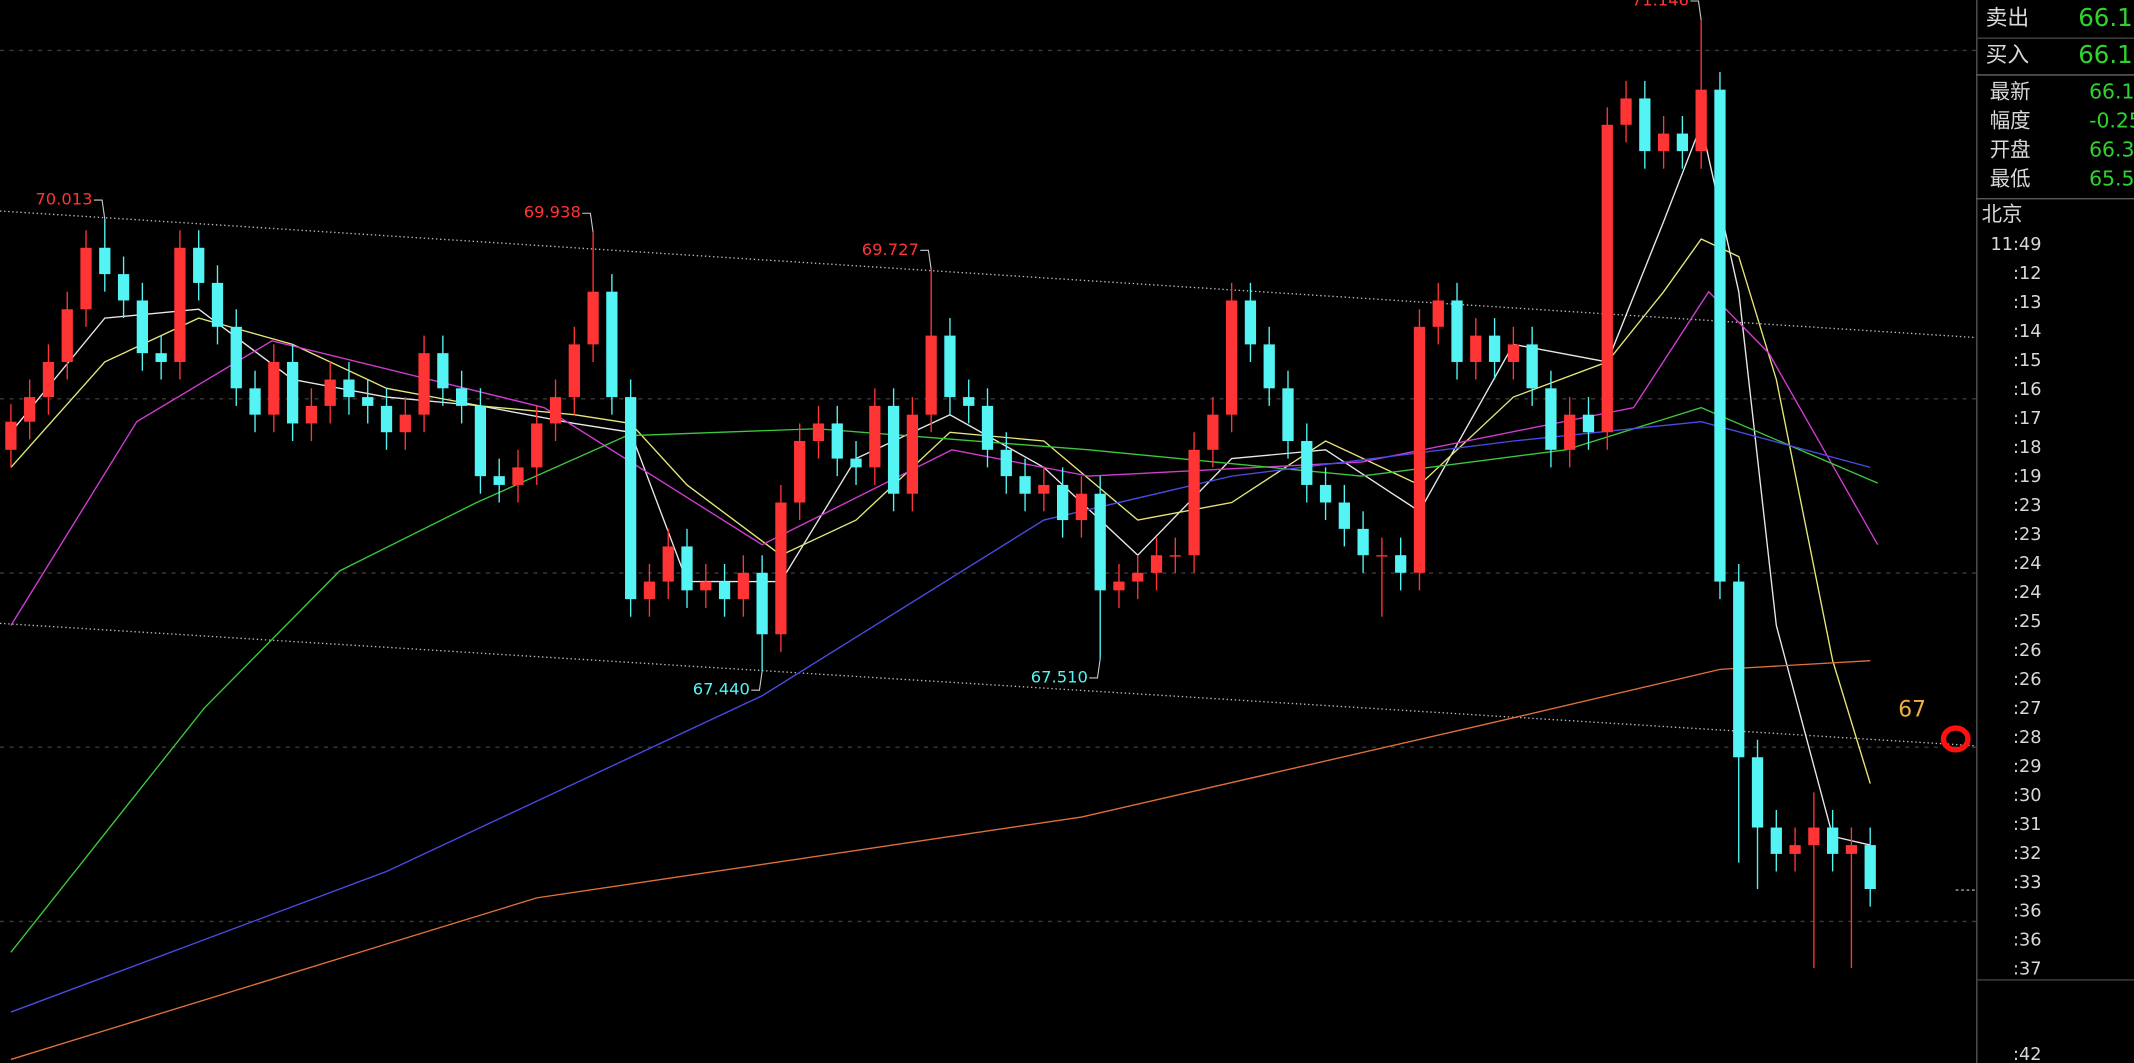 The height and width of the screenshot is (1063, 2134). I want to click on time-label: :15, so click(2027, 361).